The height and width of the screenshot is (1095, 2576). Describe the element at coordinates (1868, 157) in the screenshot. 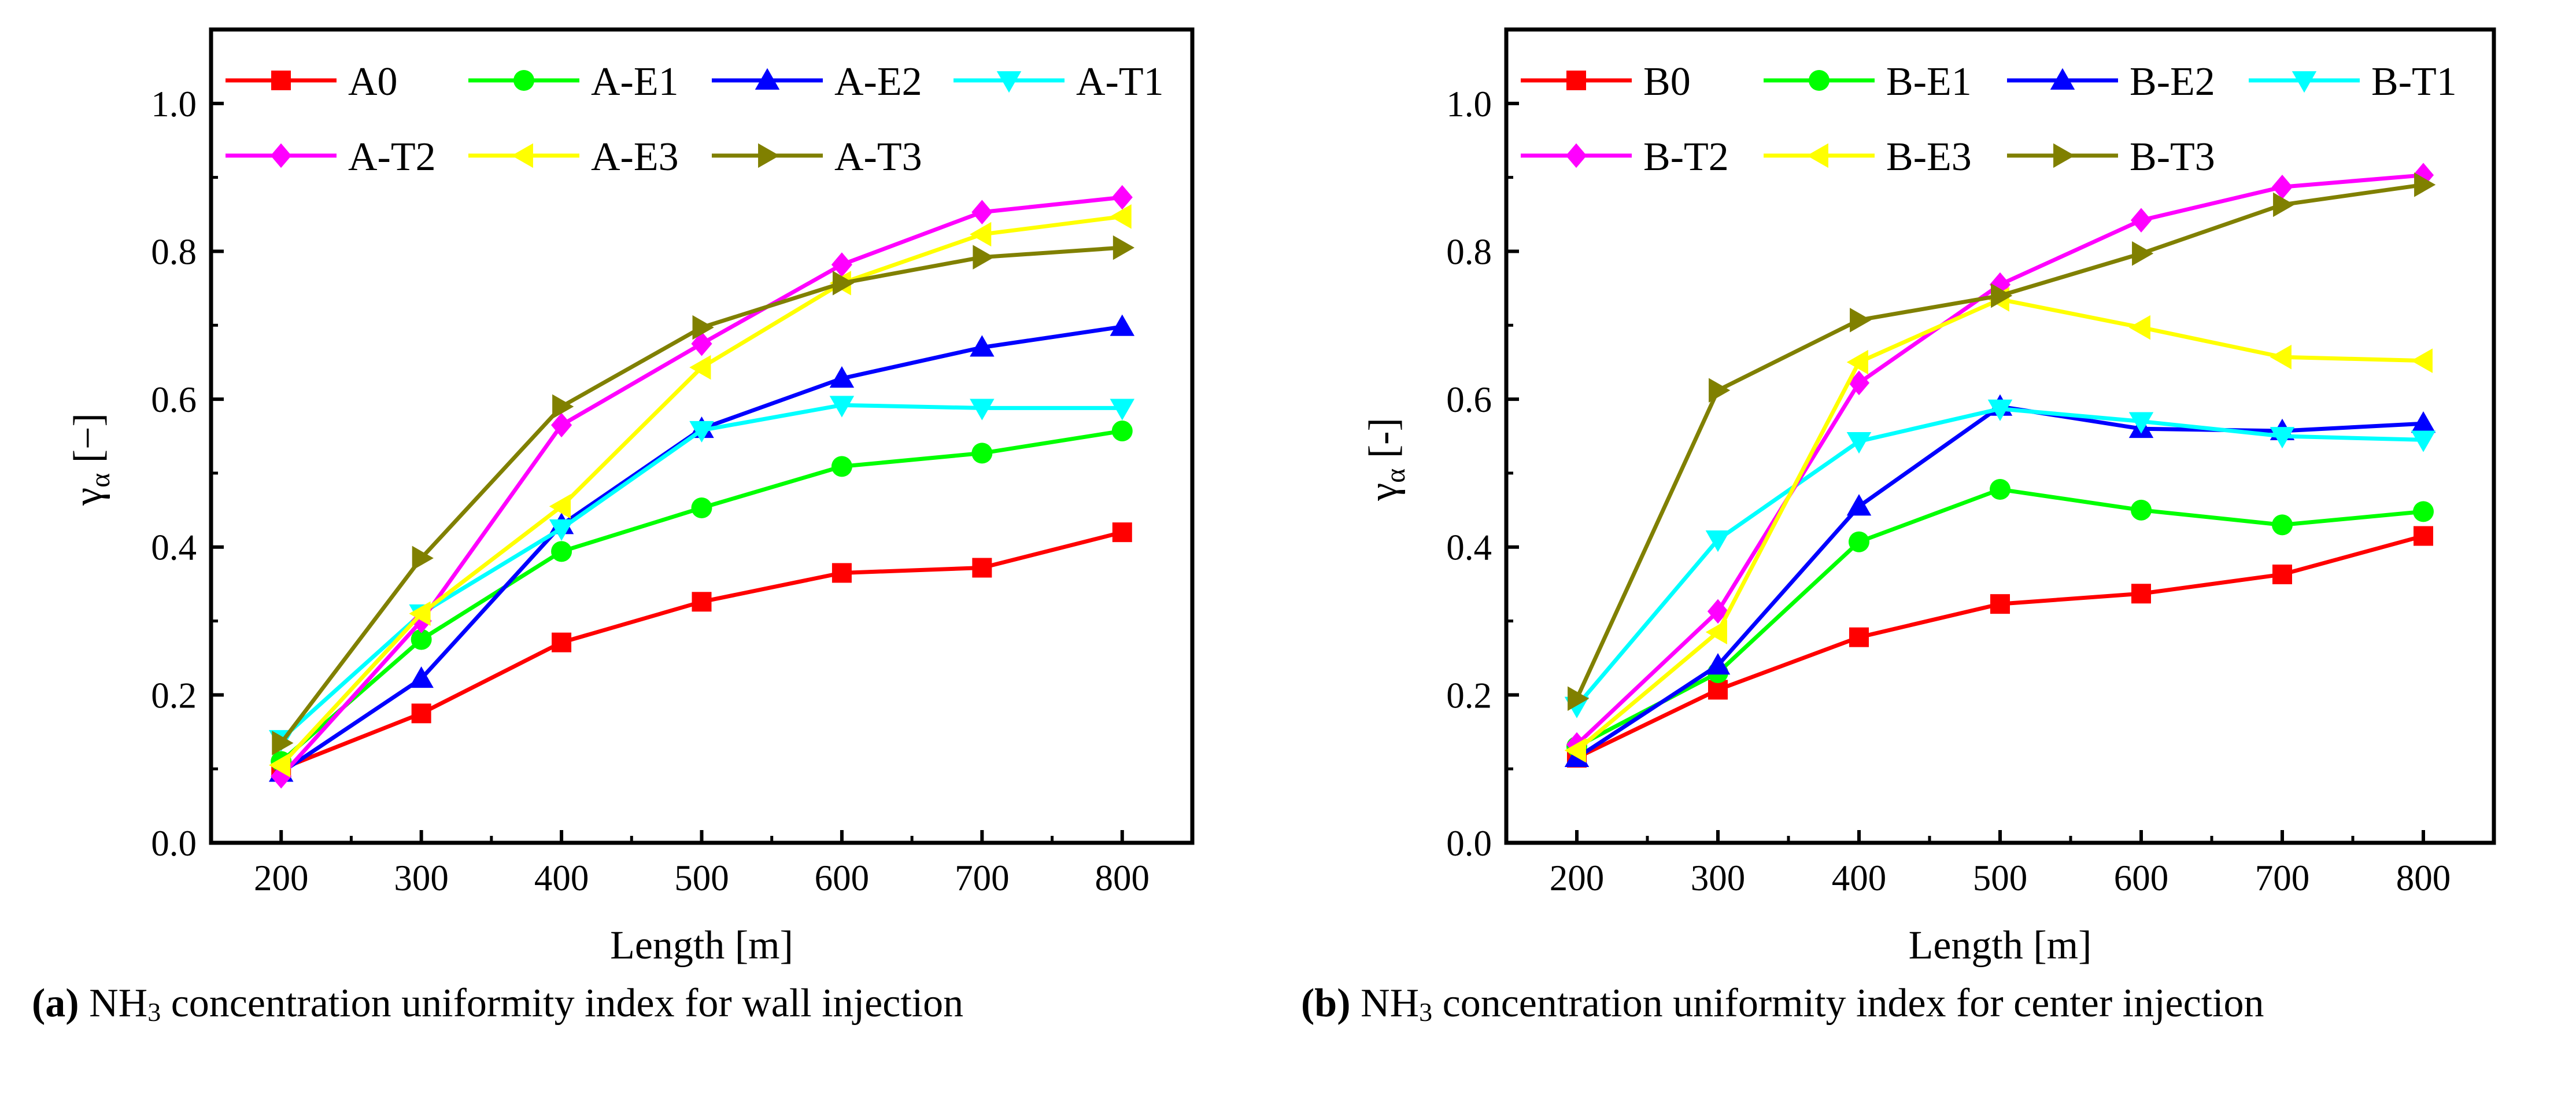

I see `legend-item: B-E3` at that location.